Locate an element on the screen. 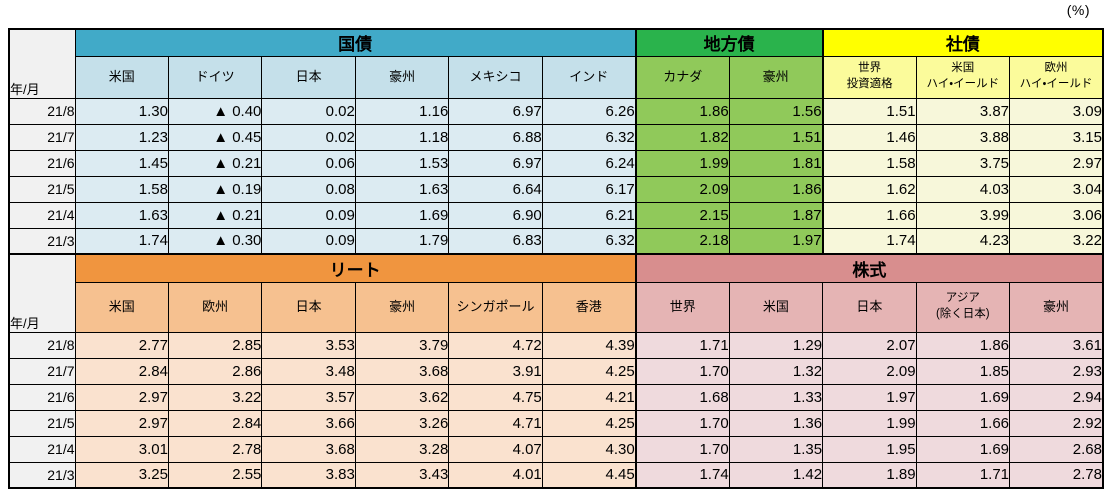 This screenshot has height=494, width=1112. value-cell: 2.78 is located at coordinates (1056, 475).